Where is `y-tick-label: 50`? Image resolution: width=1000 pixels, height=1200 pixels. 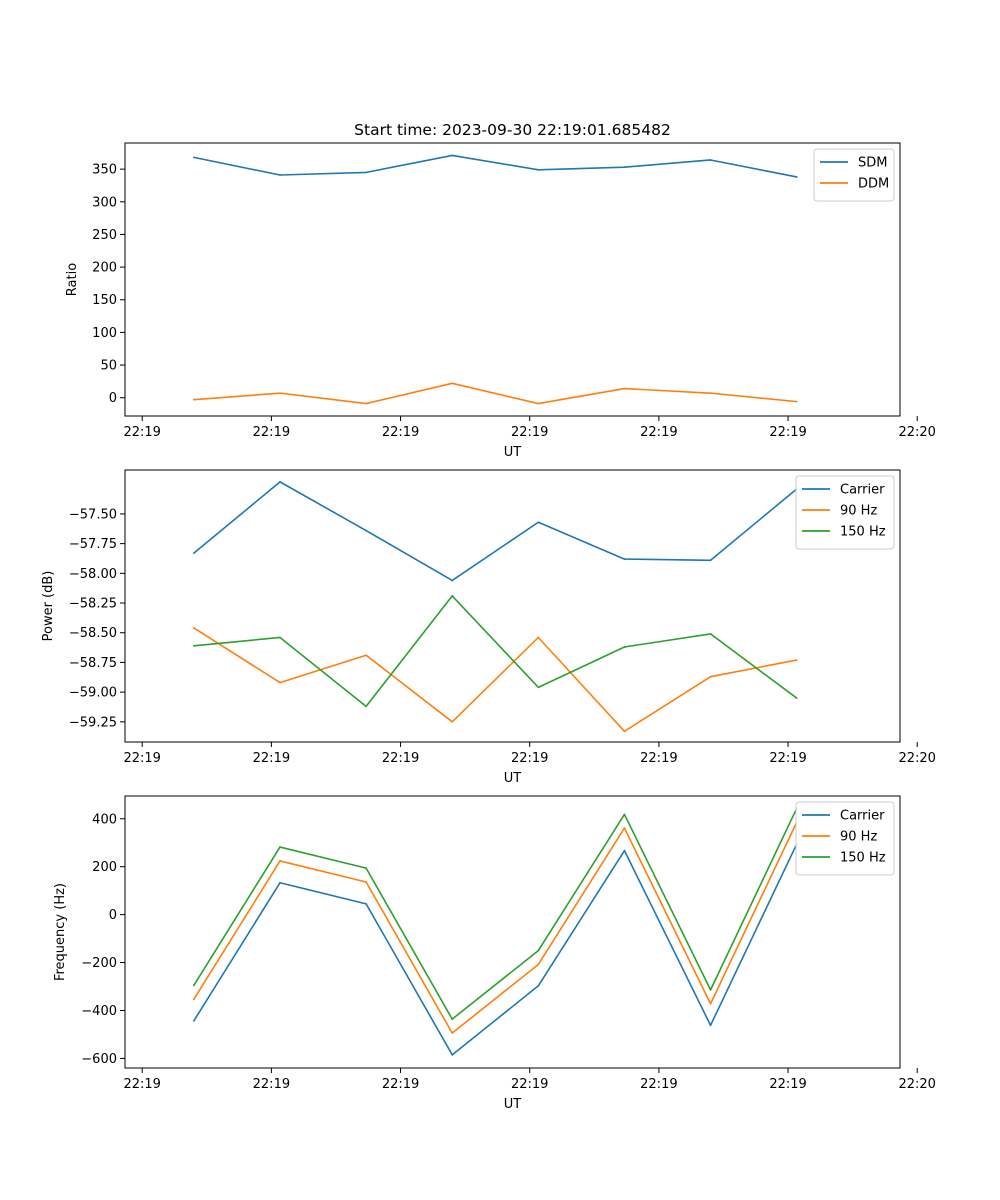 y-tick-label: 50 is located at coordinates (108, 366).